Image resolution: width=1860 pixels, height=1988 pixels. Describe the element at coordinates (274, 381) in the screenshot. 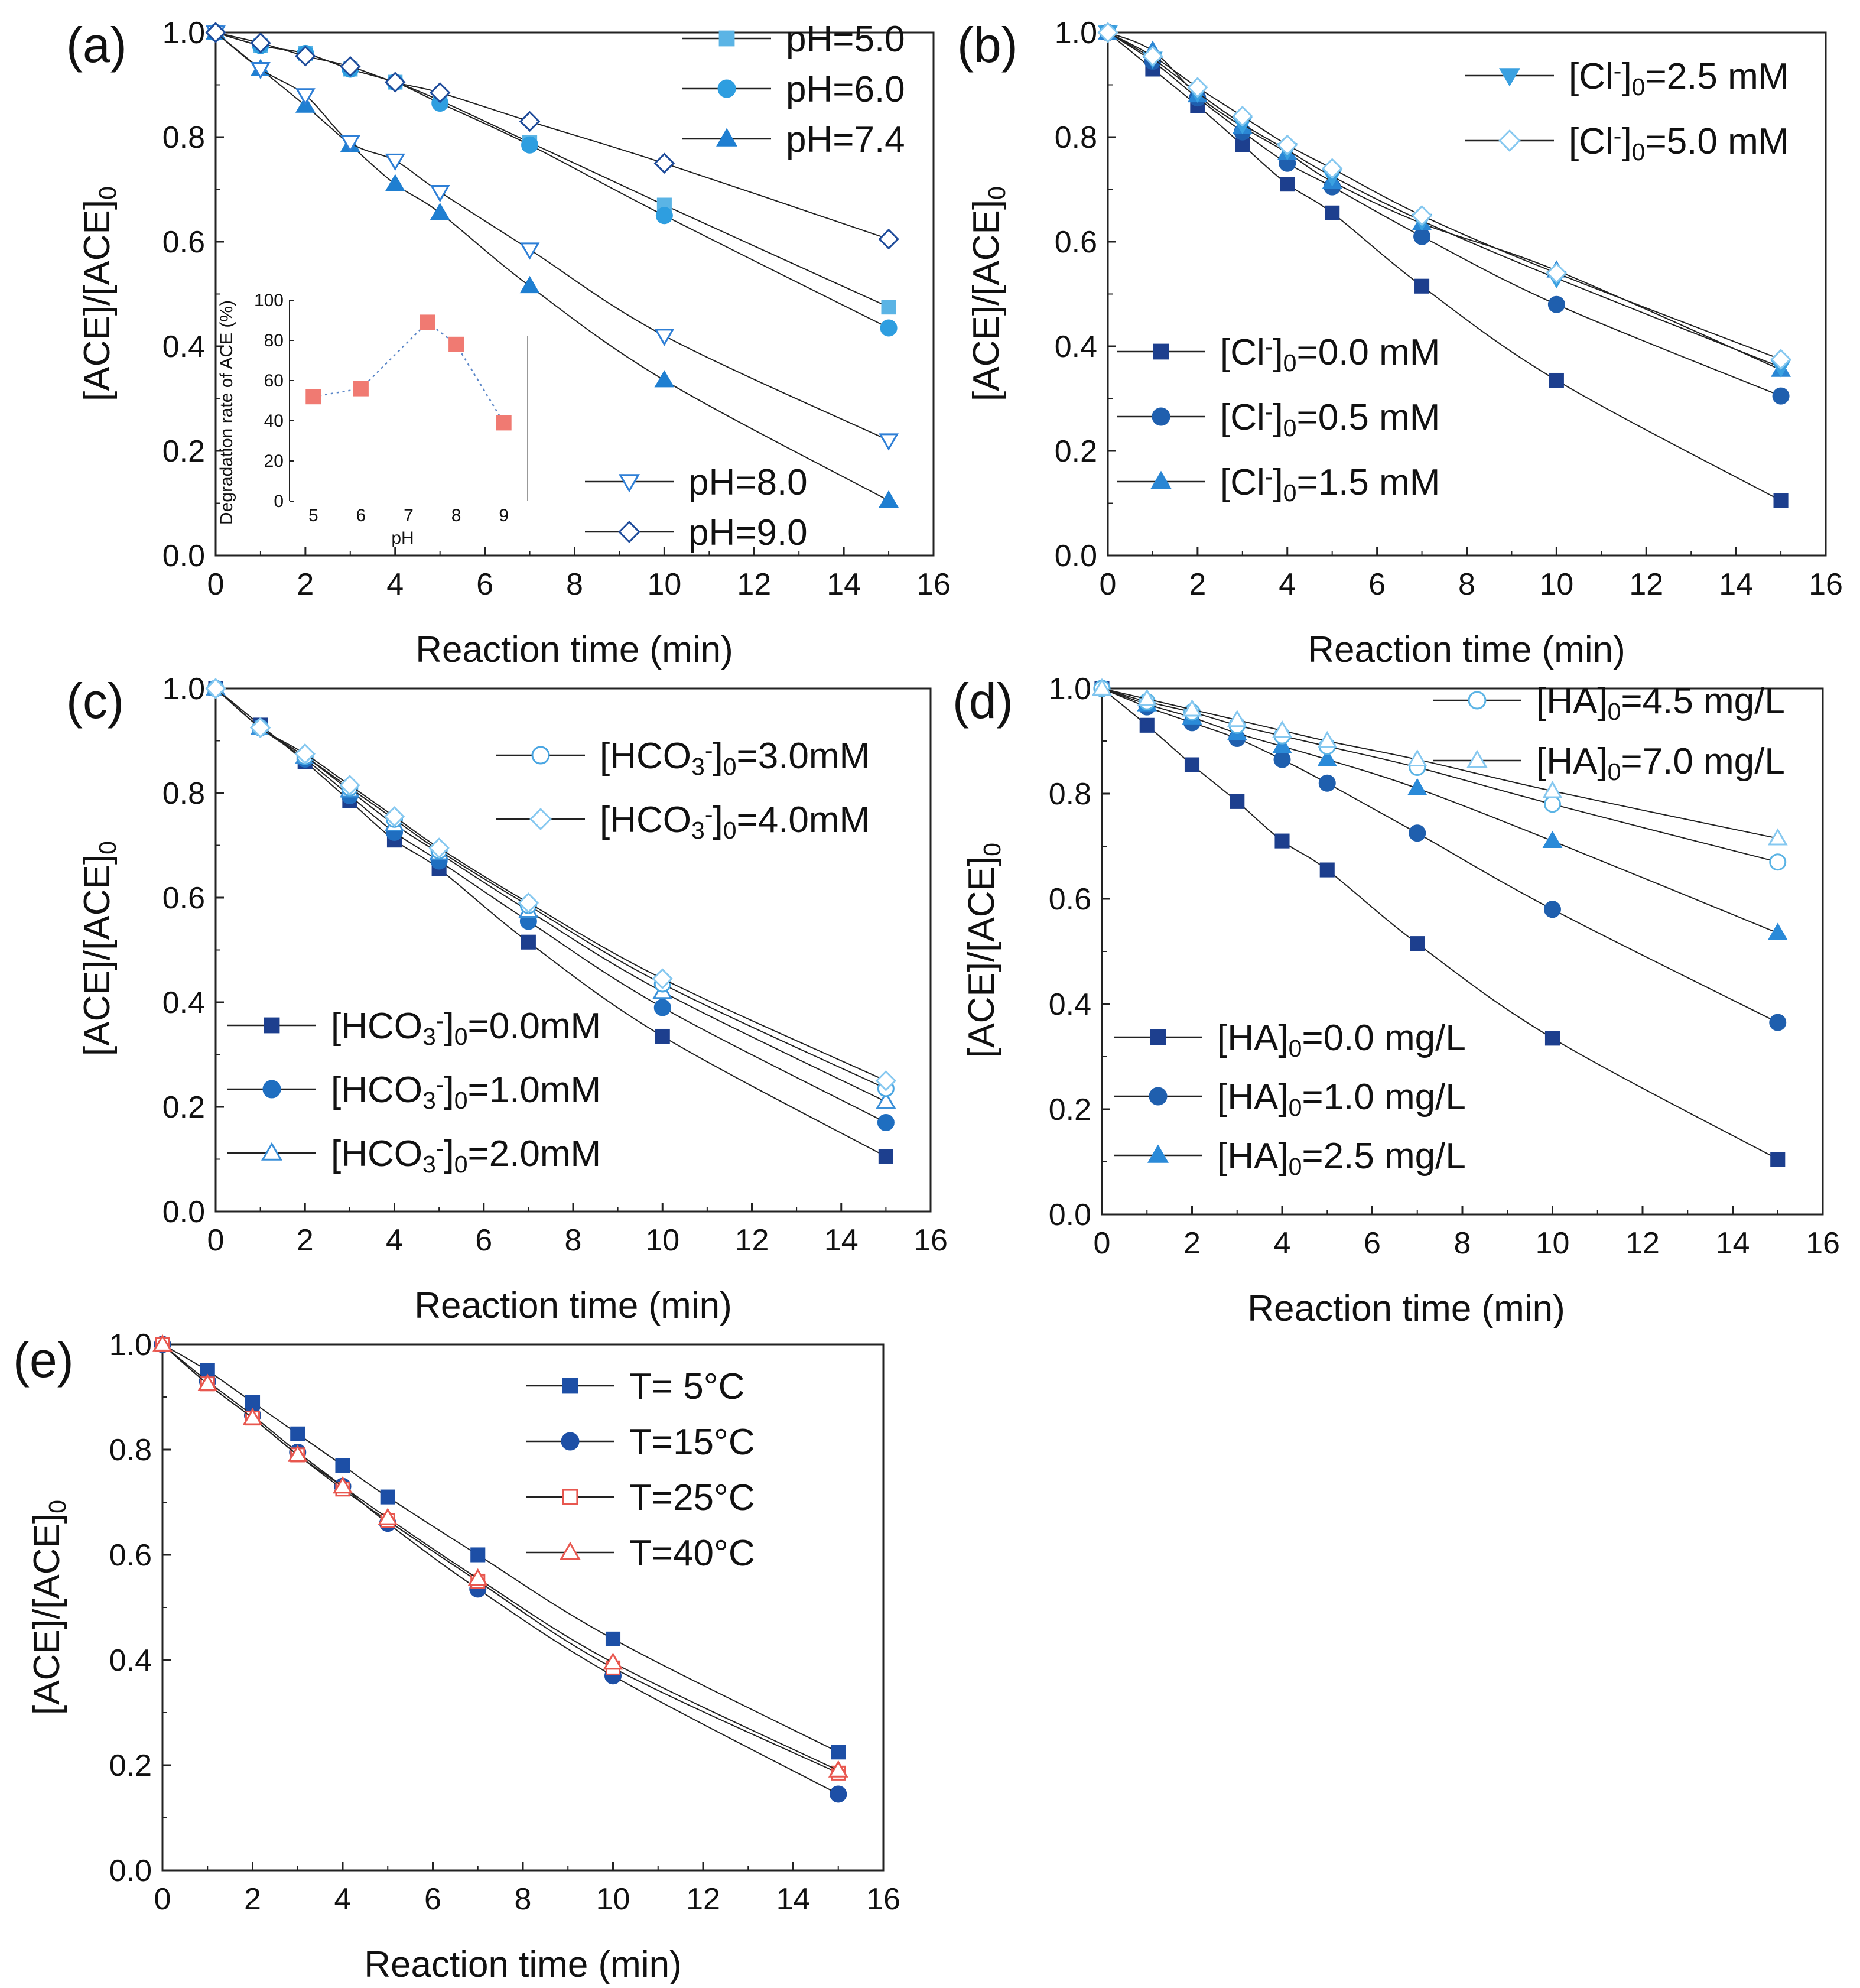

I see `inset-y-tick-label: 60` at that location.